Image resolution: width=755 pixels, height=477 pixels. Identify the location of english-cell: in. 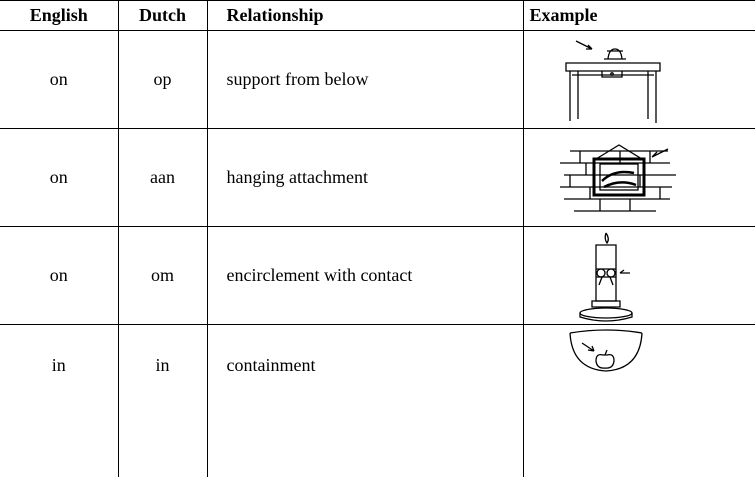
(59, 401).